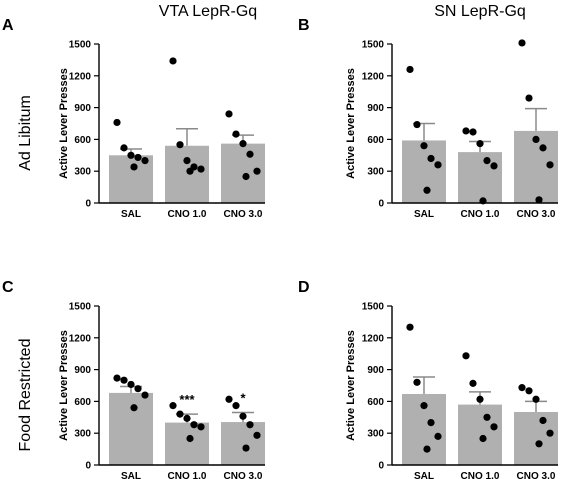 This screenshot has height=479, width=580. Describe the element at coordinates (304, 25) in the screenshot. I see `panel-letter: B` at that location.